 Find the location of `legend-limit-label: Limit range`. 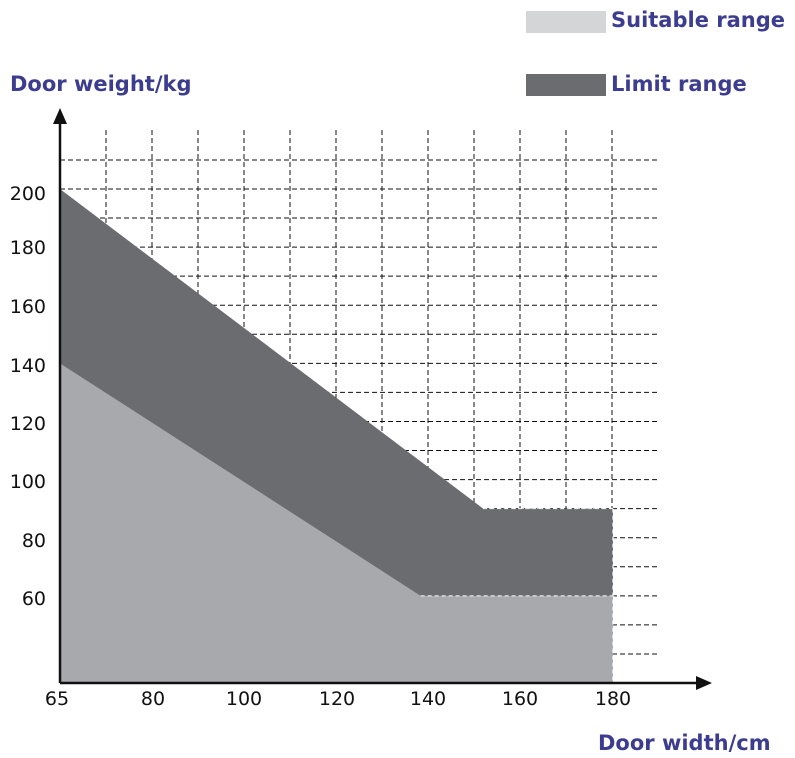

legend-limit-label: Limit range is located at coordinates (679, 84).